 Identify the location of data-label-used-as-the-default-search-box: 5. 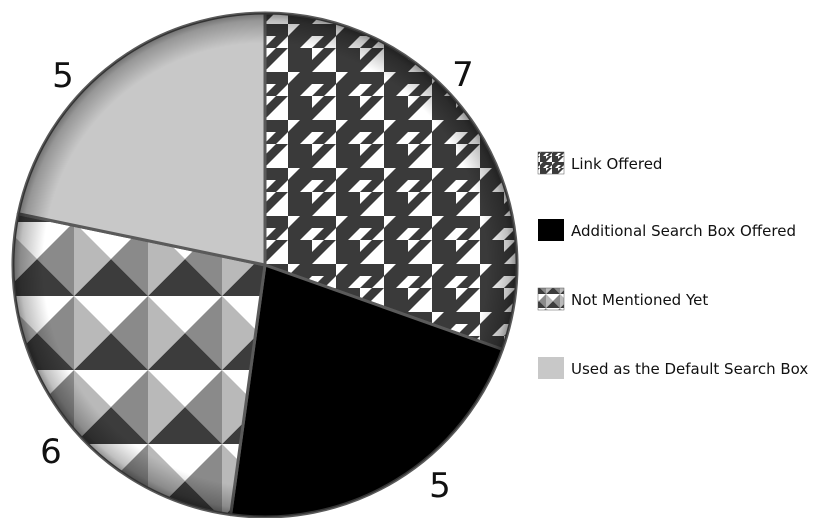
(63, 76).